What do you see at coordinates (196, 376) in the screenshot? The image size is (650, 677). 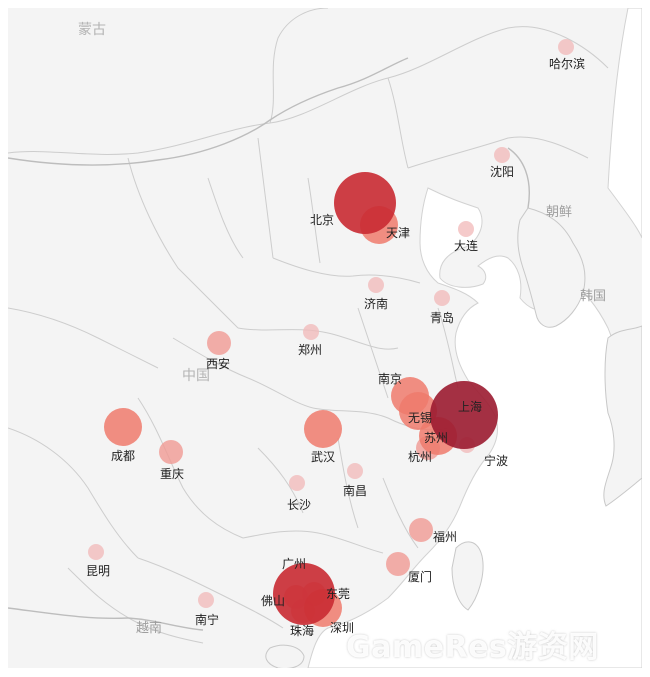 I see `region-label-china: 中国` at bounding box center [196, 376].